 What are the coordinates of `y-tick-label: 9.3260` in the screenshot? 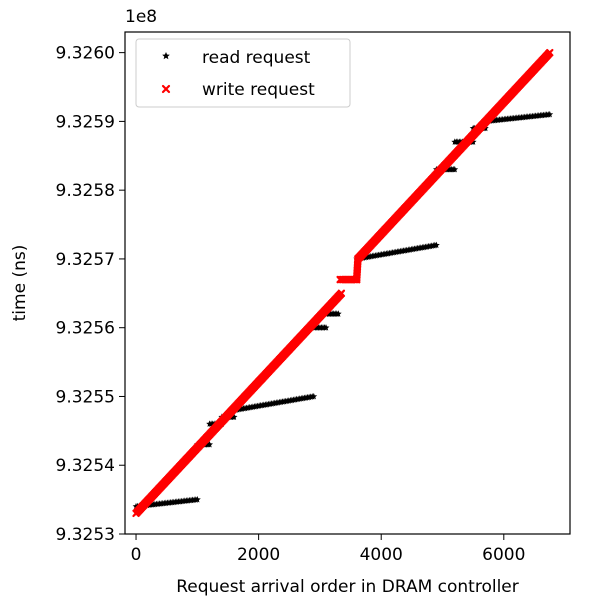 It's located at (85, 54).